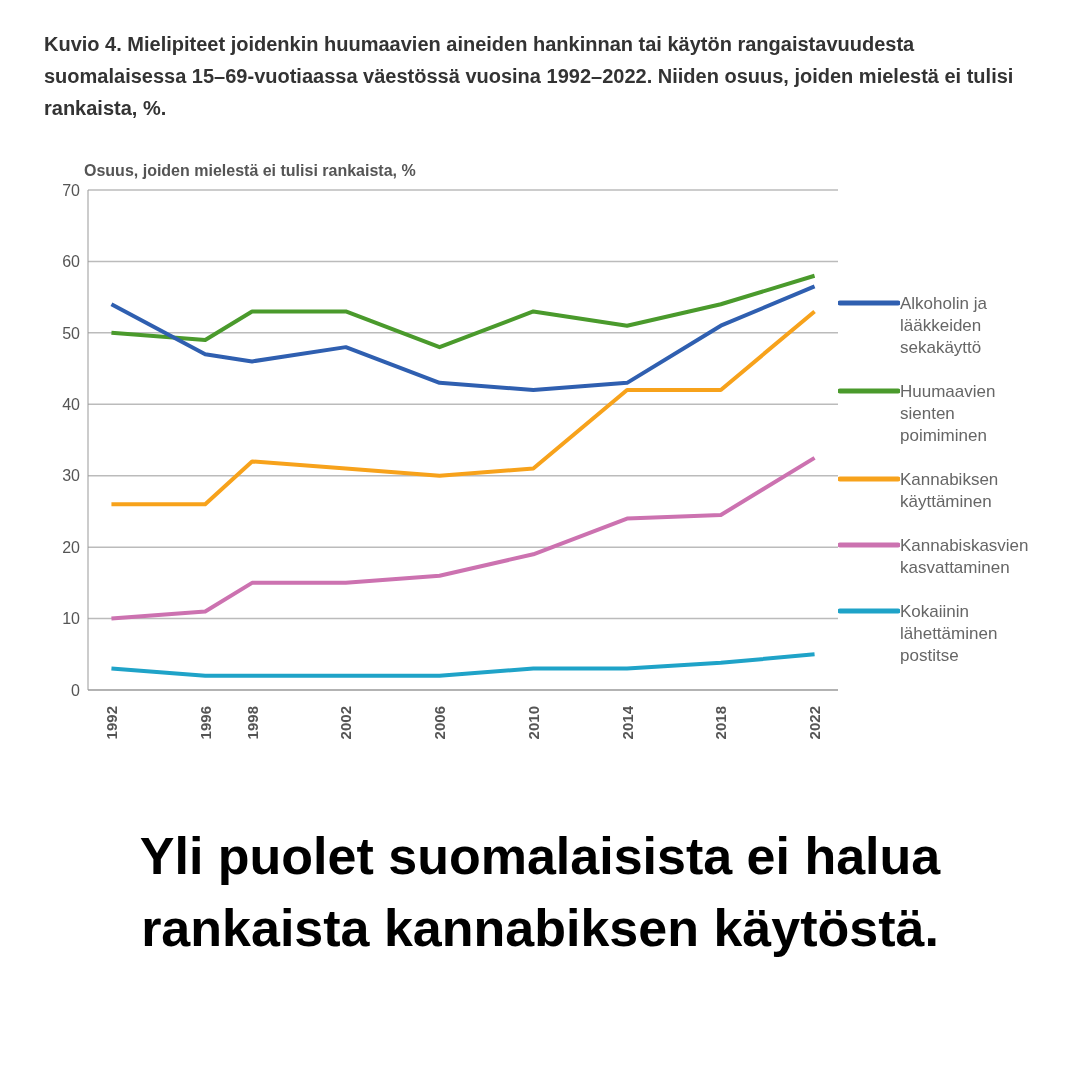 The image size is (1080, 1080). Describe the element at coordinates (944, 326) in the screenshot. I see `legend-label: Alkoholin ja lääkkeiden sekakäyttö` at that location.